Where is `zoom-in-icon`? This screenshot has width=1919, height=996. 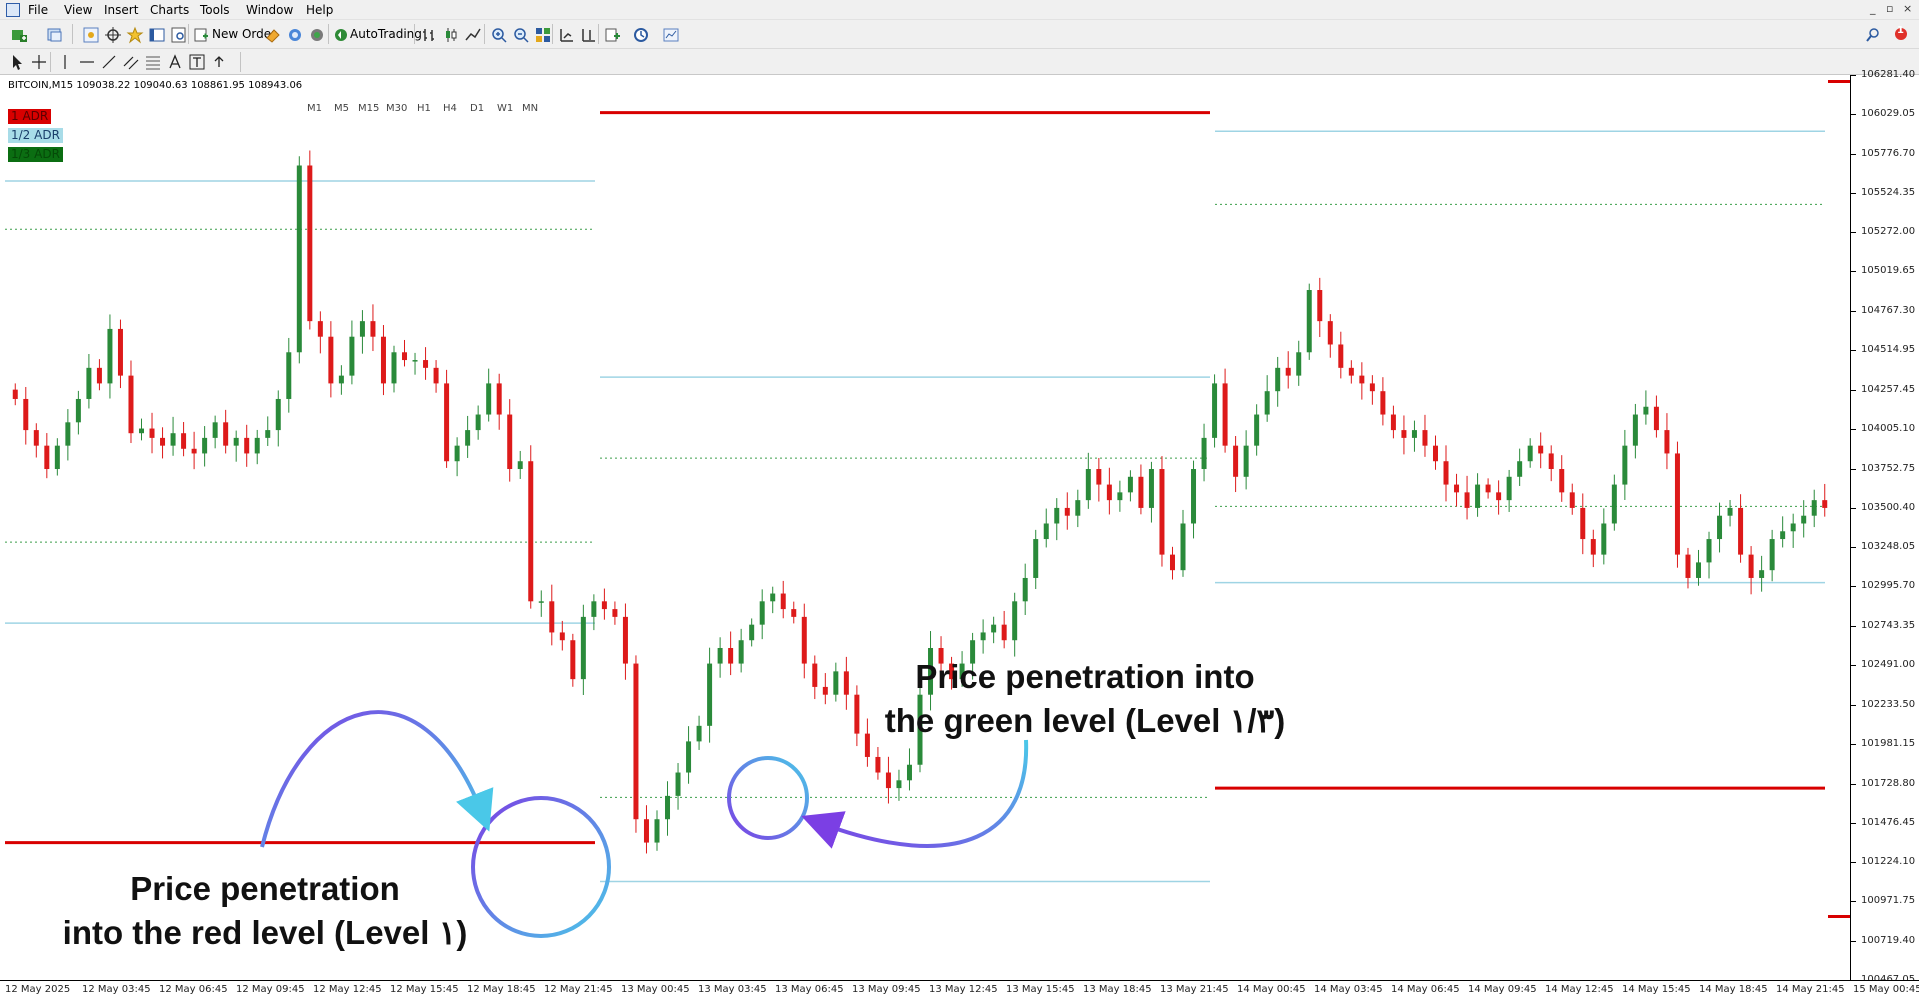 zoom-in-icon is located at coordinates (499, 35).